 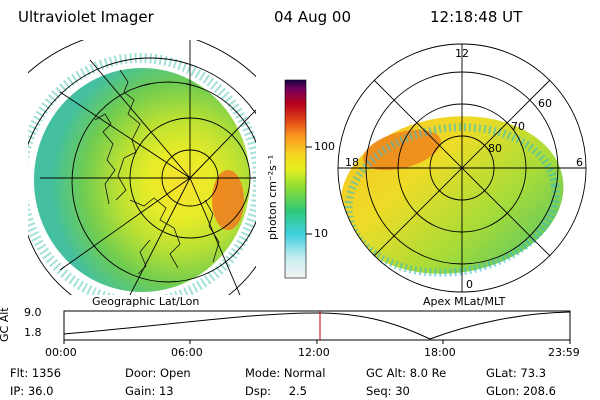 I want to click on colorbar-tick-100: 100, so click(x=324, y=146).